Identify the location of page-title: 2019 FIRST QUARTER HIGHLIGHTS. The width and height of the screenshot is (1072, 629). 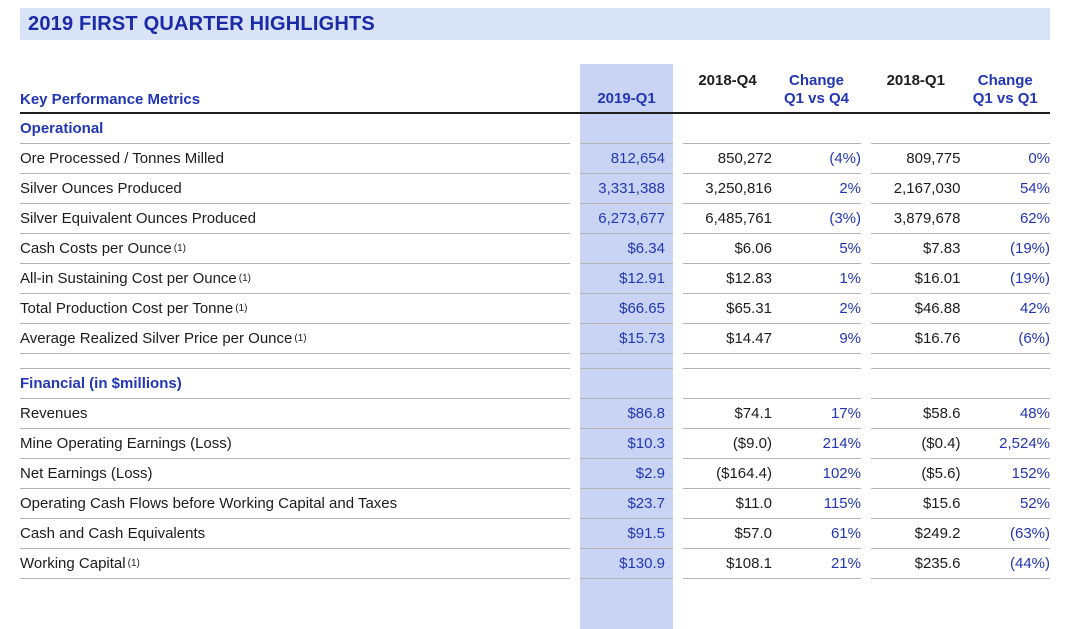
(201, 23).